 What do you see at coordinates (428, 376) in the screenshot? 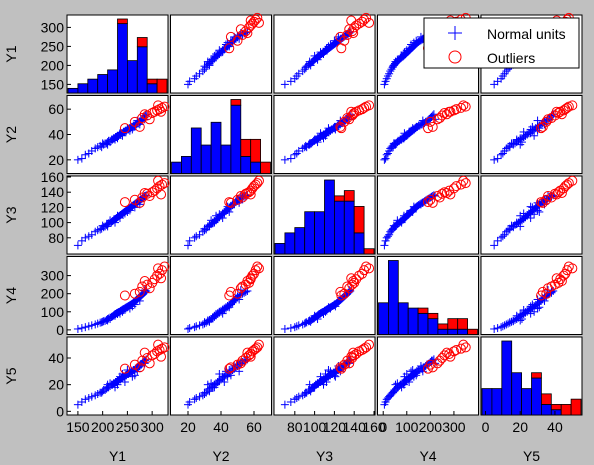
I see `panel-Y5-Y4` at bounding box center [428, 376].